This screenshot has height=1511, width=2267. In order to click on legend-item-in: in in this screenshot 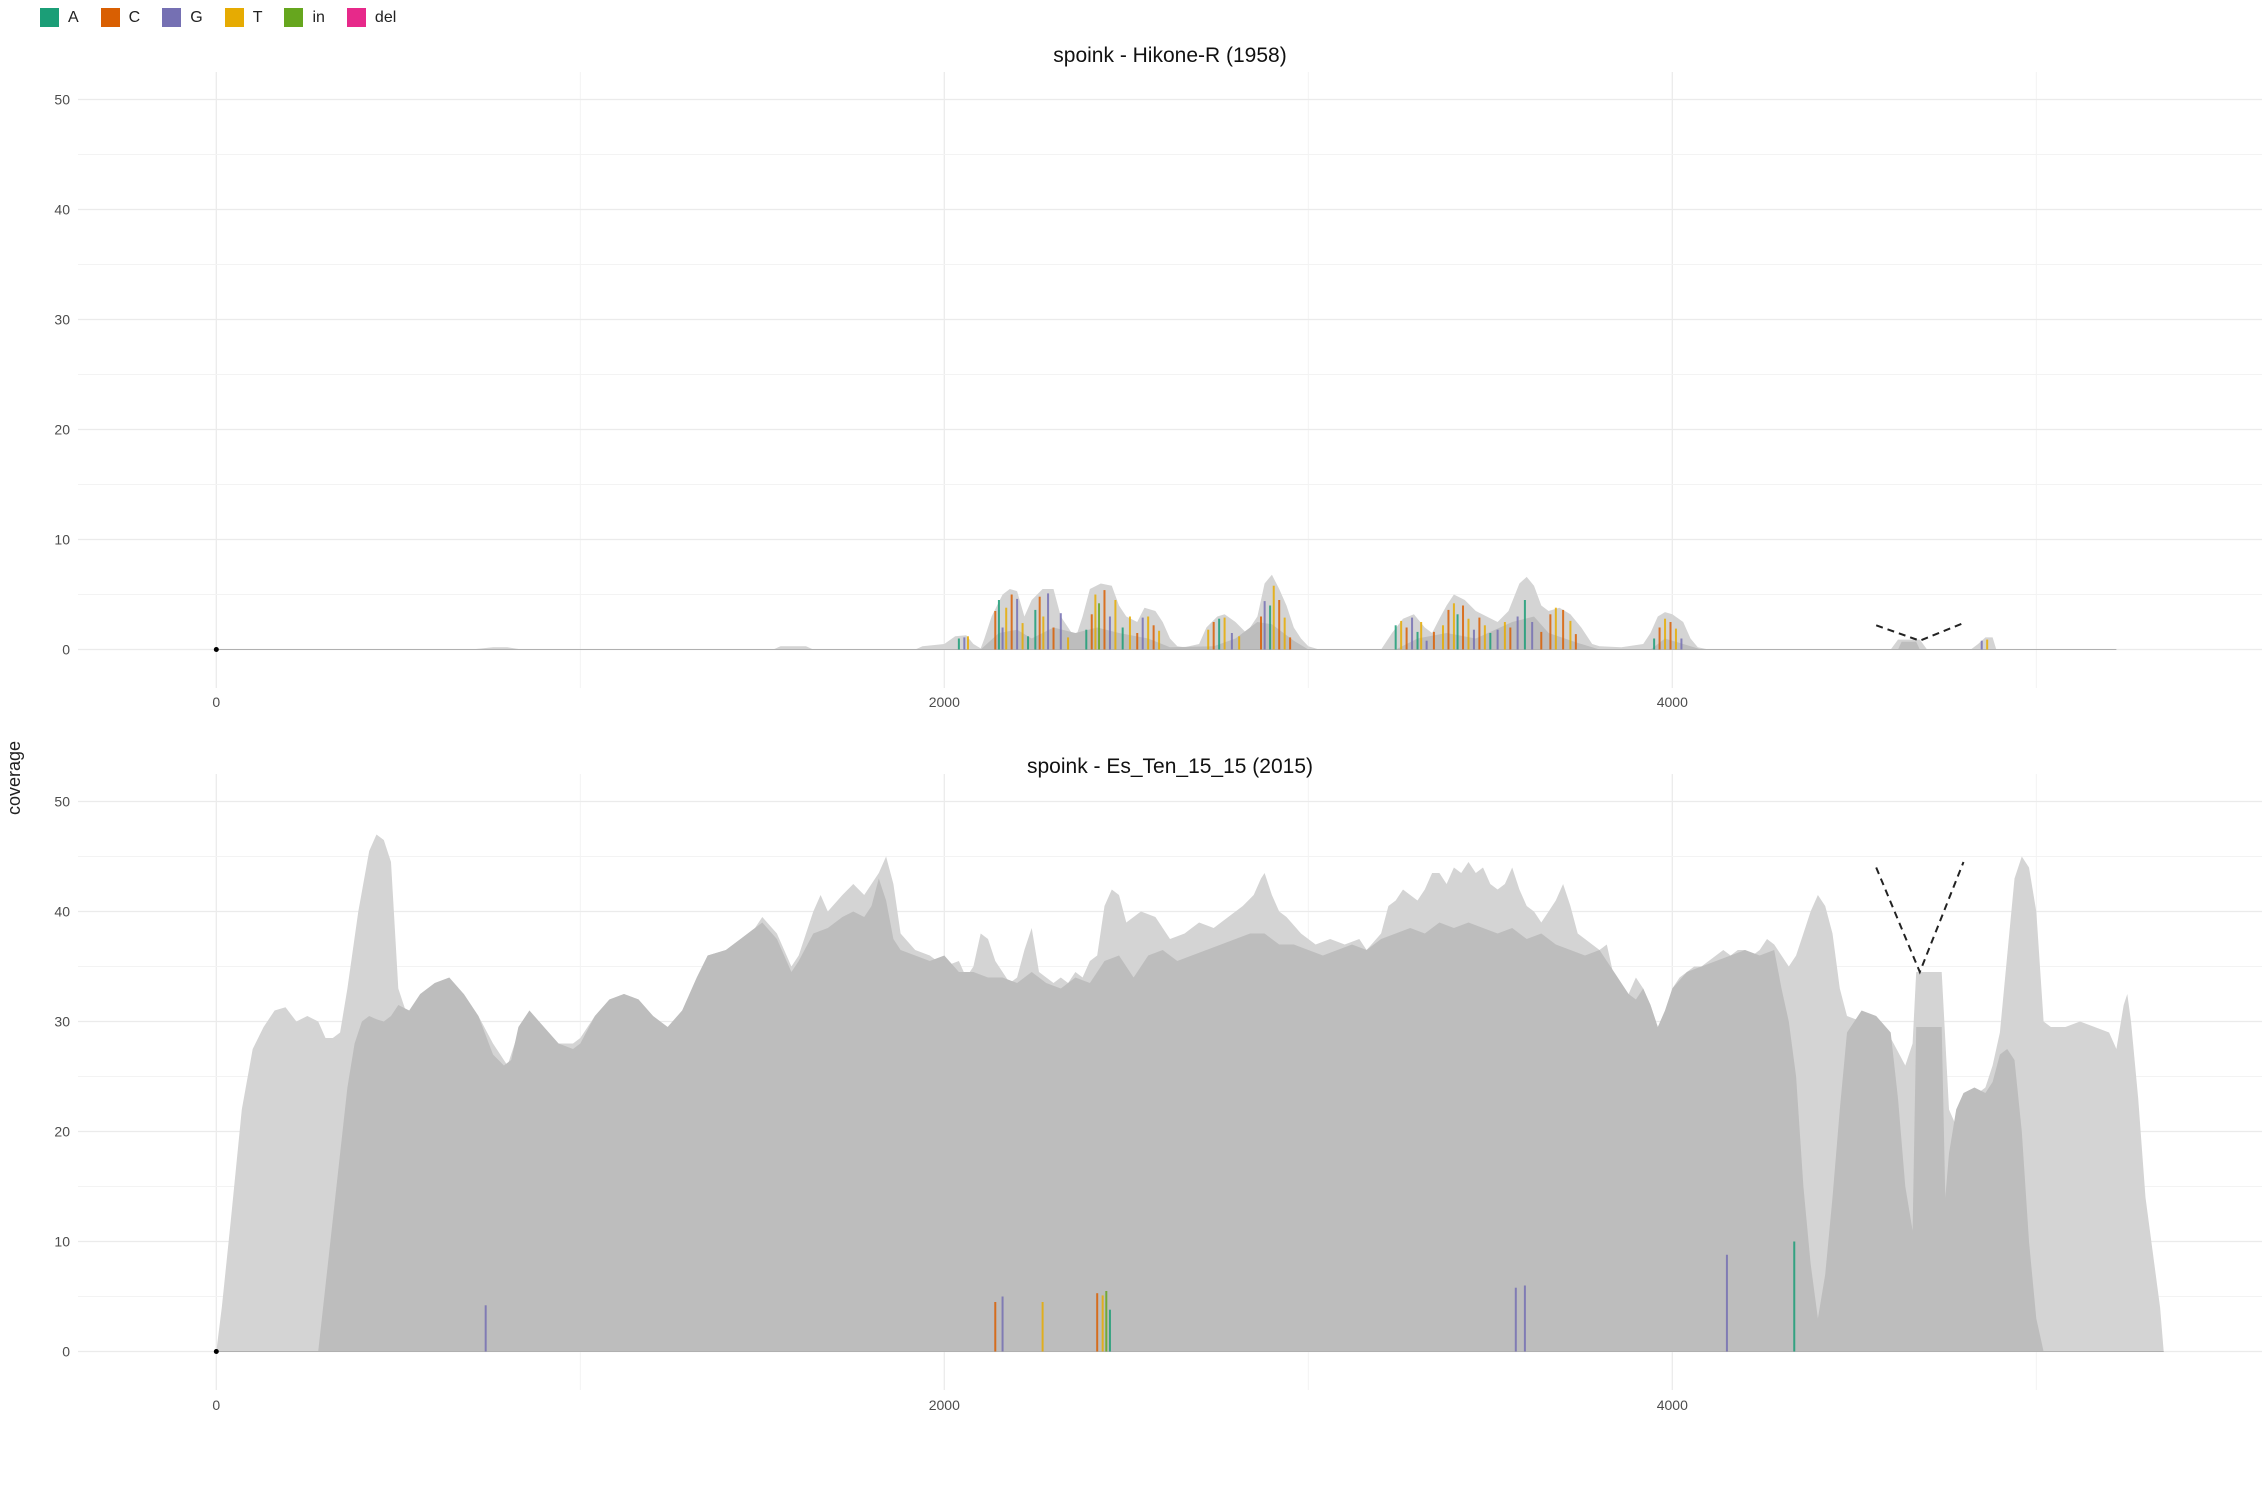, I will do `click(304, 17)`.